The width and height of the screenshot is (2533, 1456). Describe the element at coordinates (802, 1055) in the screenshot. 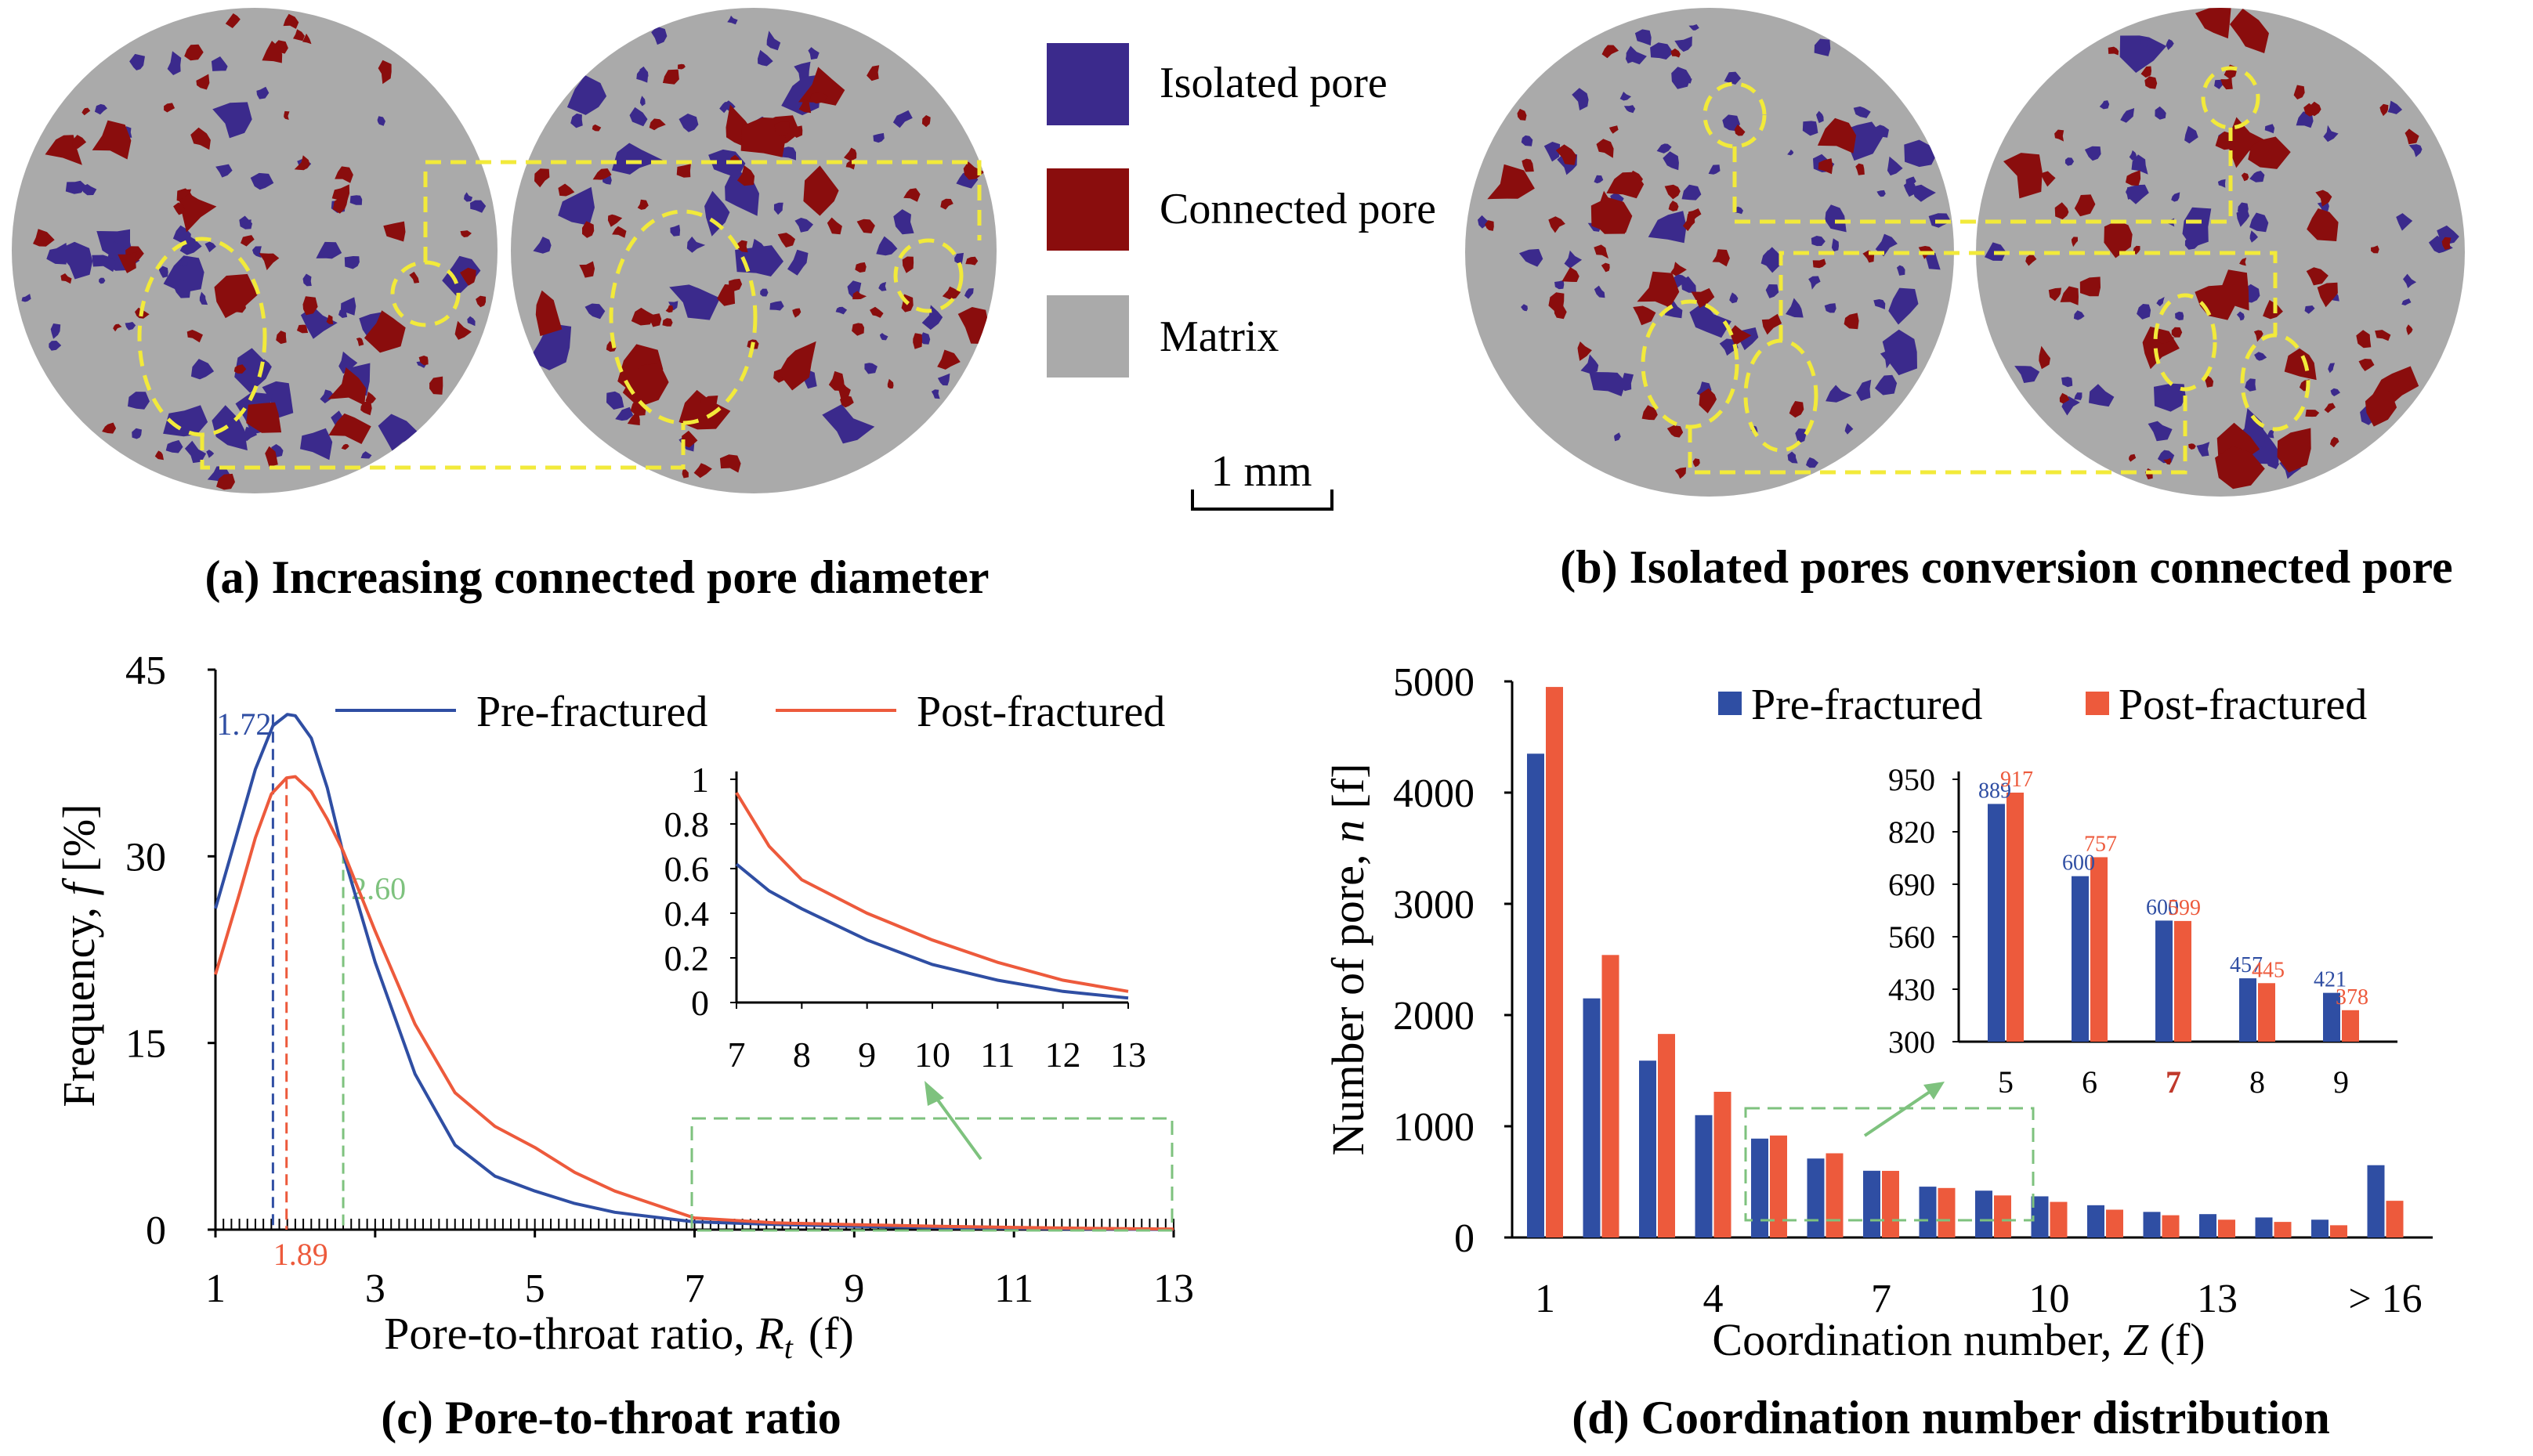

I see `c-inset-x-tick-label: 8` at that location.